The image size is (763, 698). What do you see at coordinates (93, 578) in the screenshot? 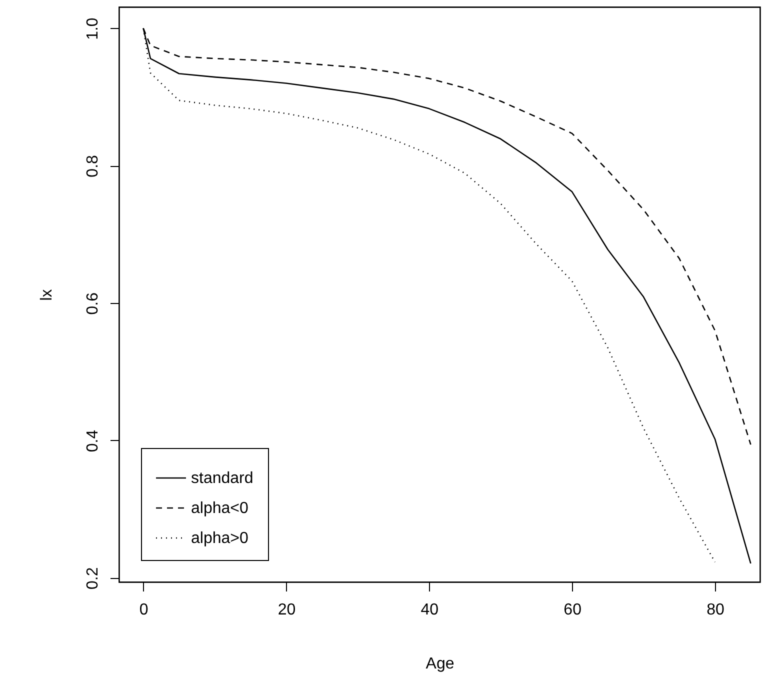
I see `y-tick-label: 0.2` at bounding box center [93, 578].